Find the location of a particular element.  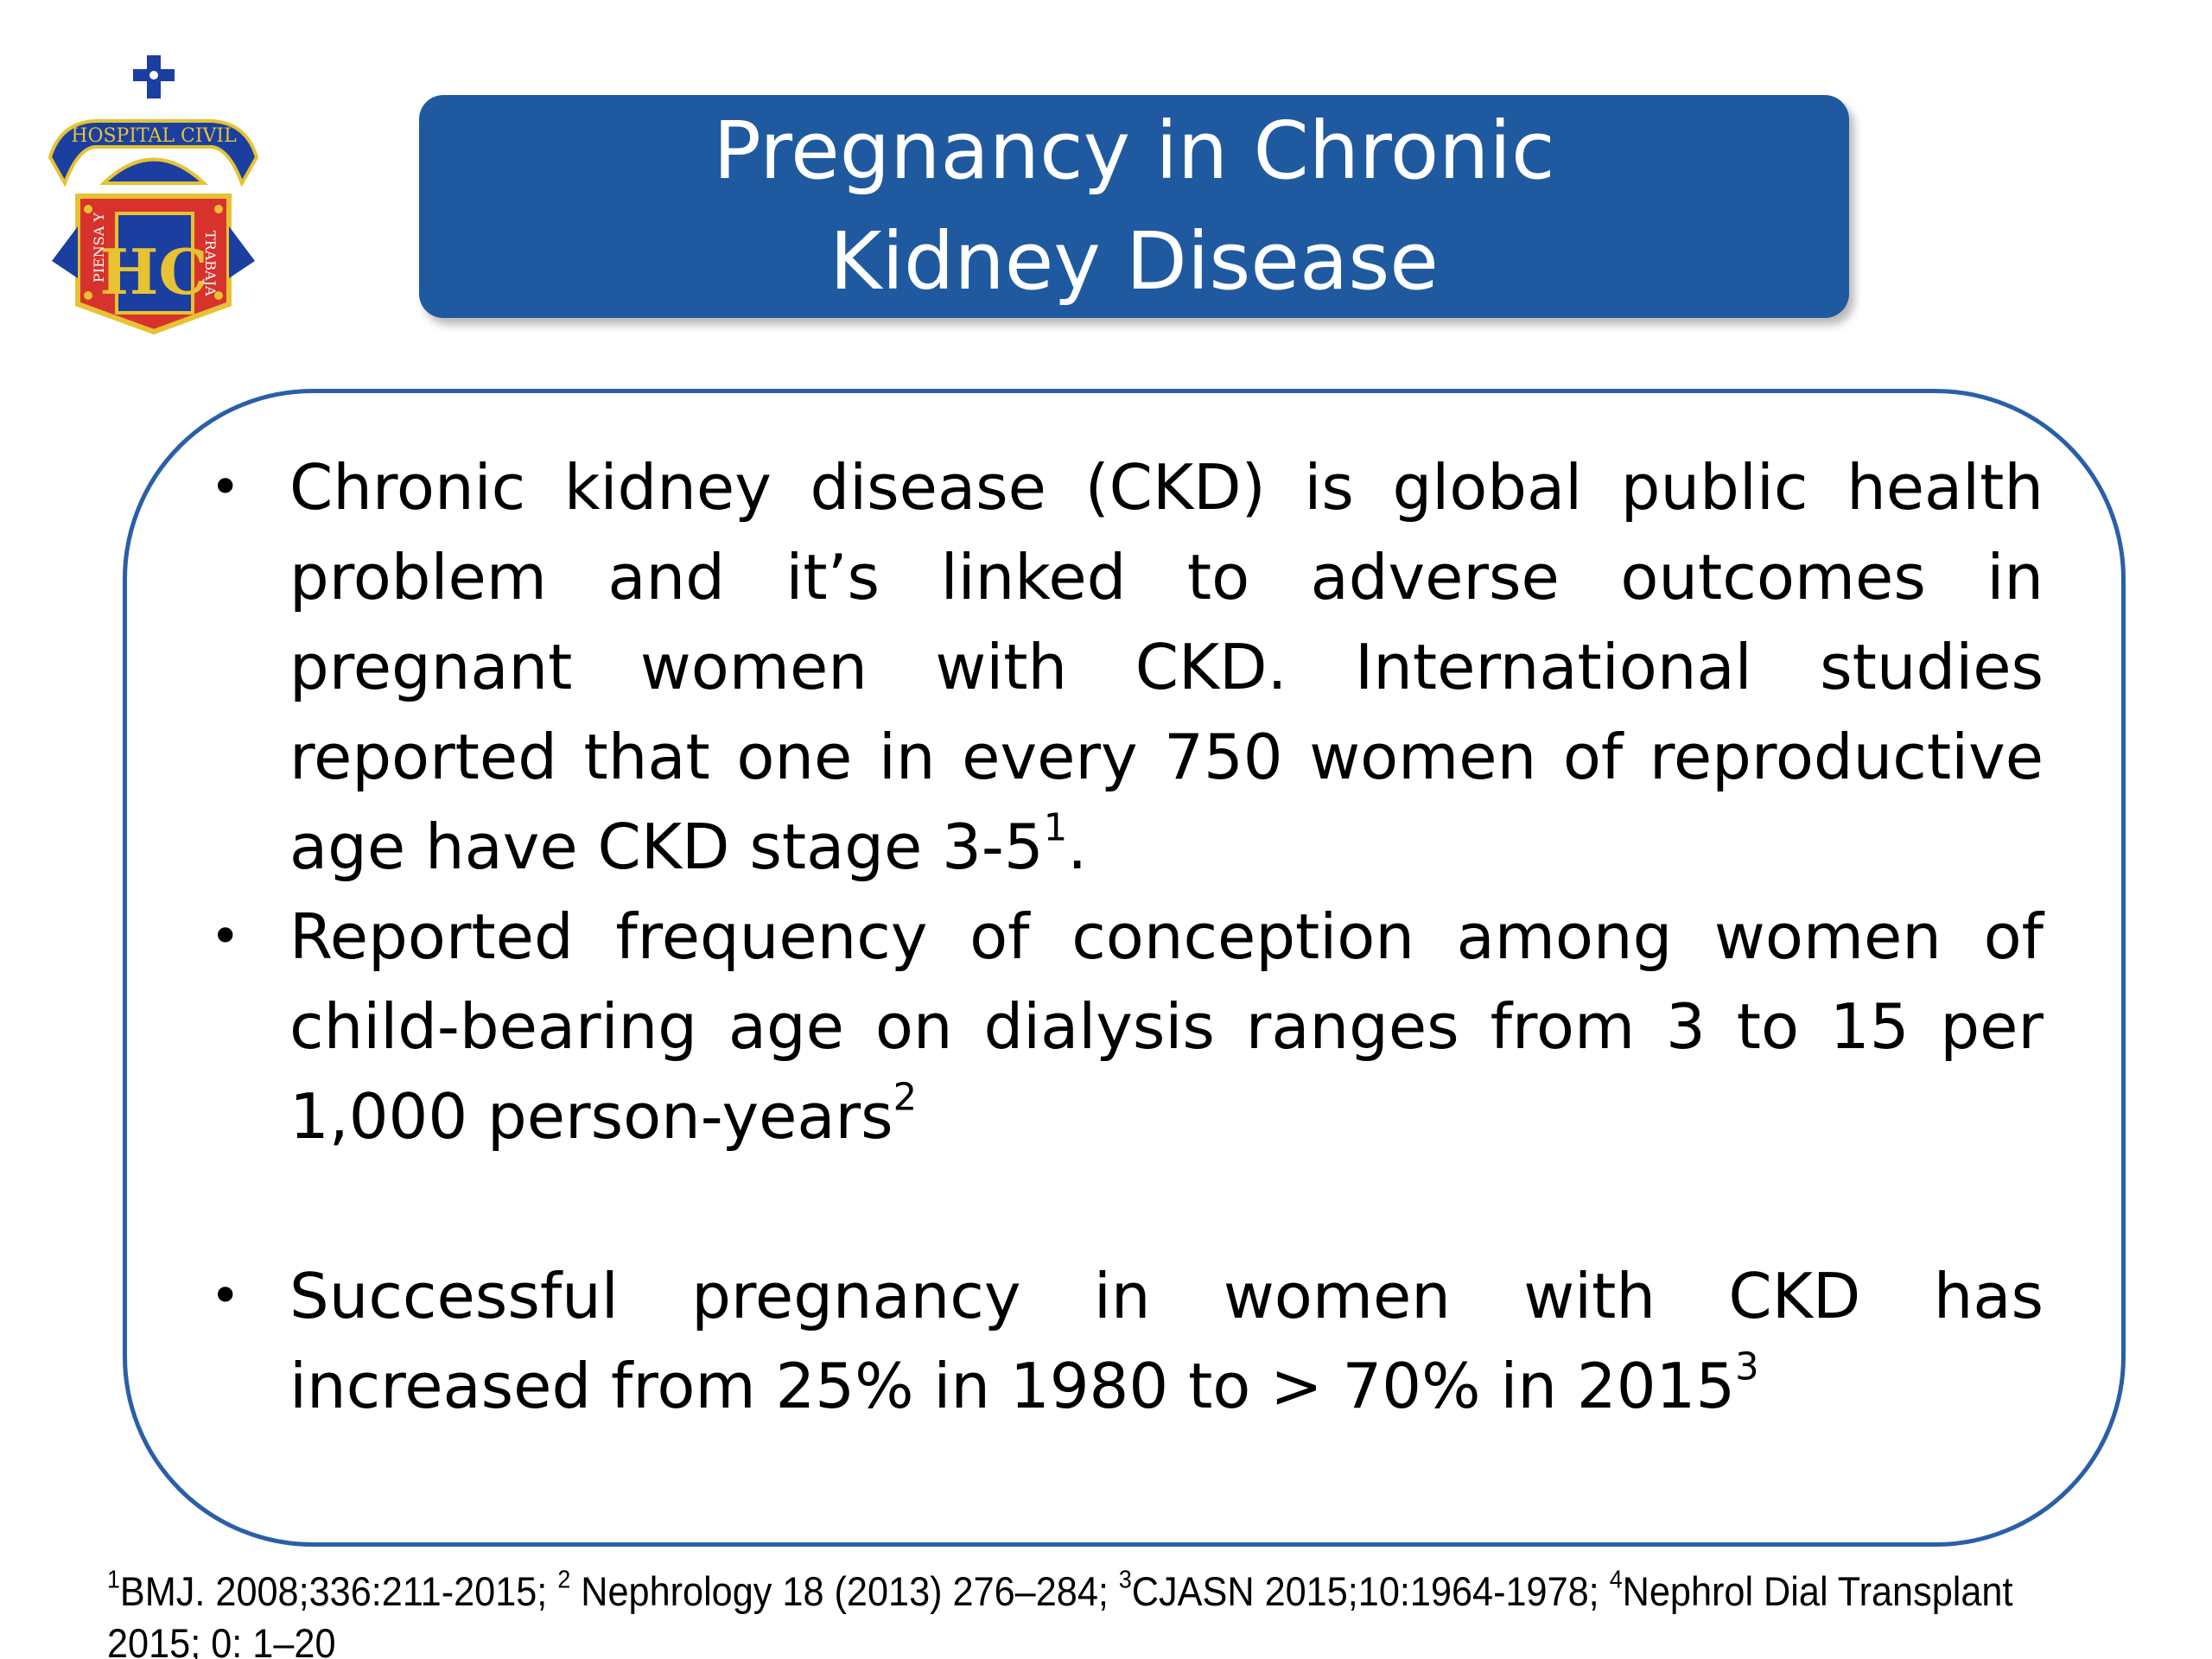

ref-number: 2 is located at coordinates (564, 1580).